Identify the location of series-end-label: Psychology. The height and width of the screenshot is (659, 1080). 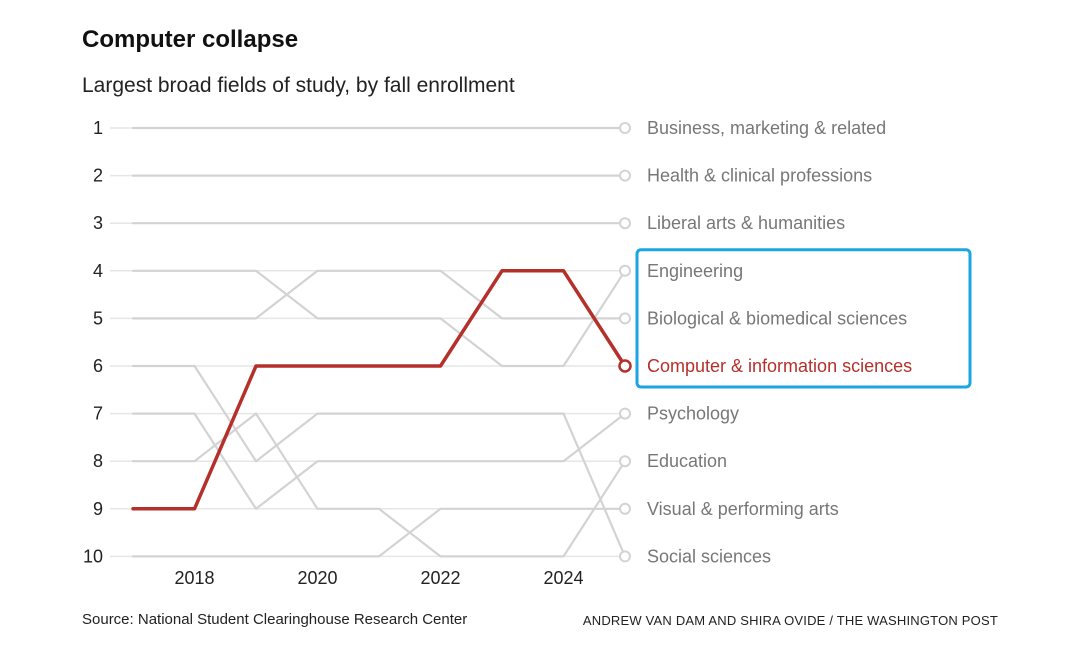
(693, 414).